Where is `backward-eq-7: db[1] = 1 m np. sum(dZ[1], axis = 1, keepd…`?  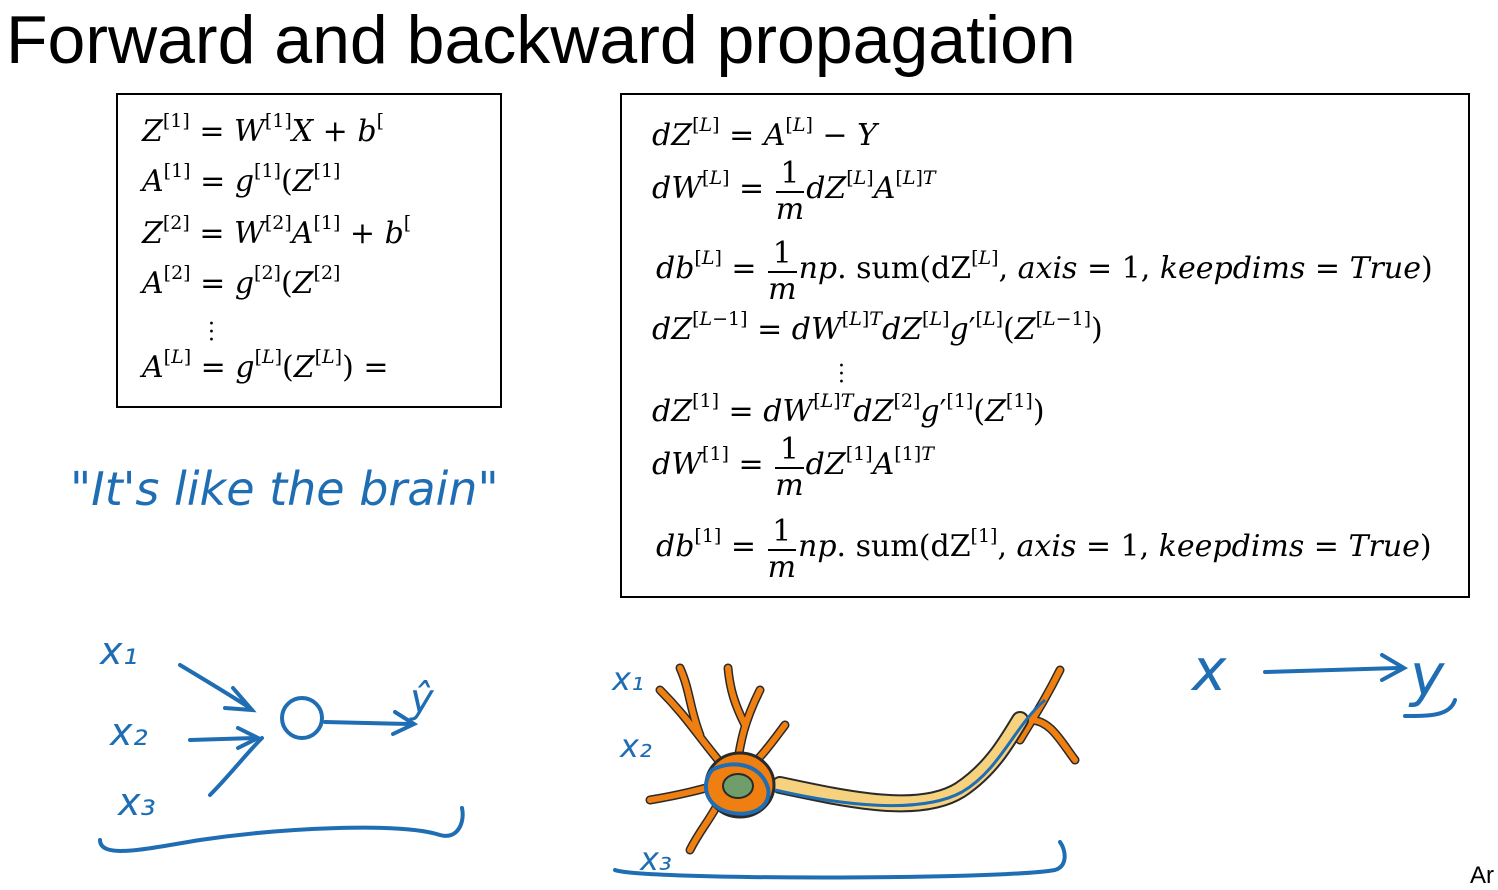
backward-eq-7: db[1] = 1 m np. sum(dZ[1], axis = 1, keepd… is located at coordinates (1044, 549).